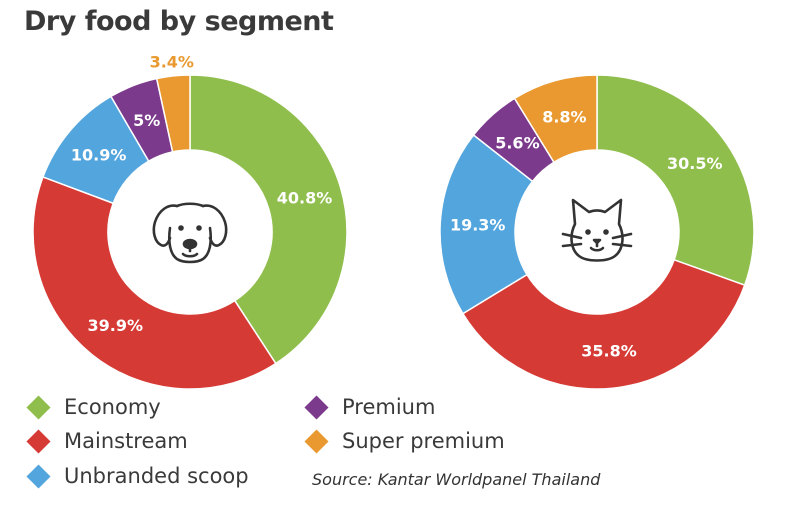 The height and width of the screenshot is (514, 794). What do you see at coordinates (146, 120) in the screenshot?
I see `data-label-premium: 5%` at bounding box center [146, 120].